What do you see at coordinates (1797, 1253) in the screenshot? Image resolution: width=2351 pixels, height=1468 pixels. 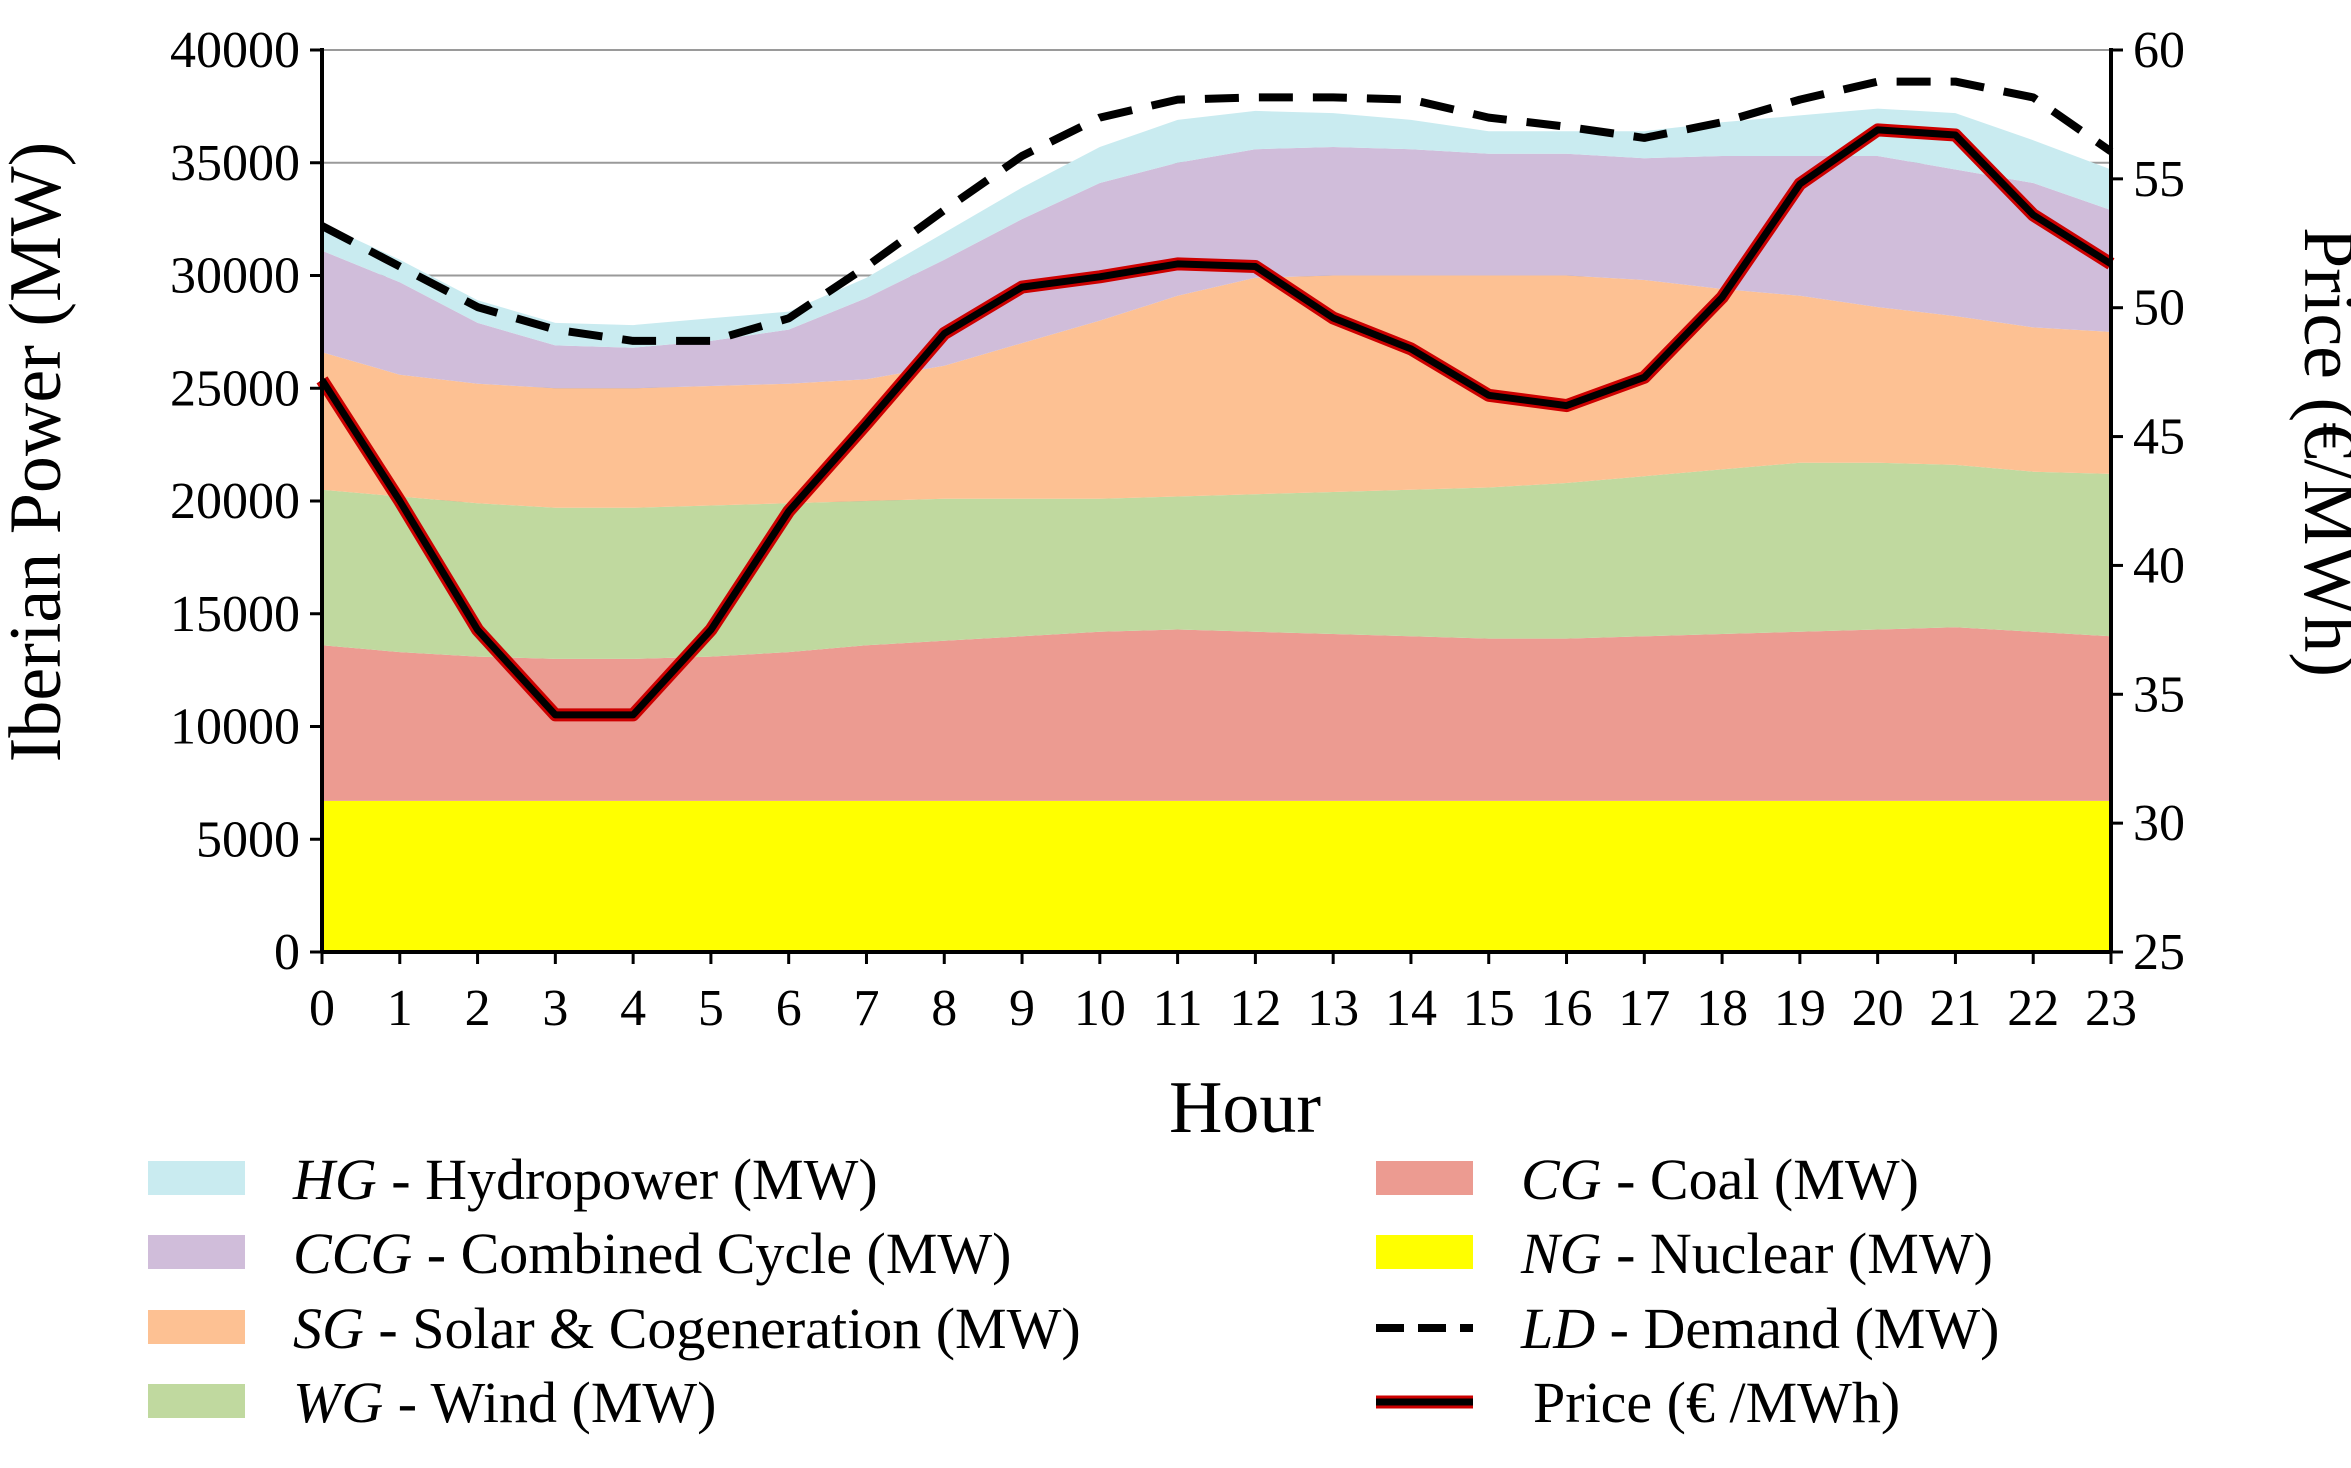 I see `legend-text: - Nuclear (MW)` at bounding box center [1797, 1253].